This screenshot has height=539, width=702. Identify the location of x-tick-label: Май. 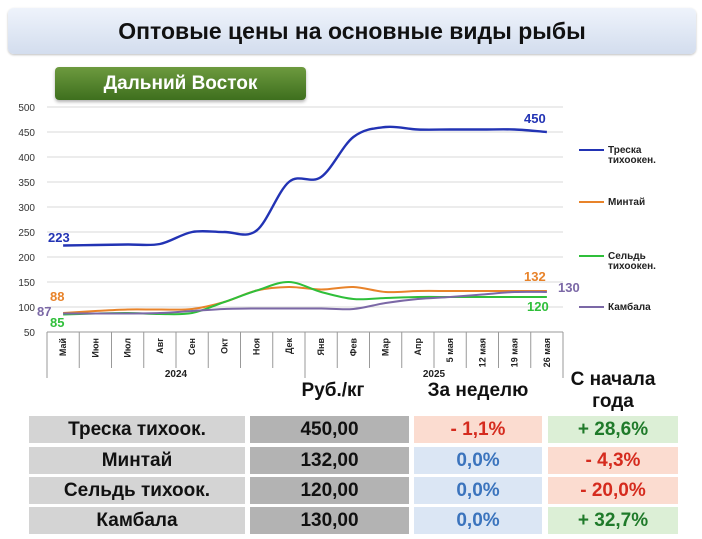
(63, 347).